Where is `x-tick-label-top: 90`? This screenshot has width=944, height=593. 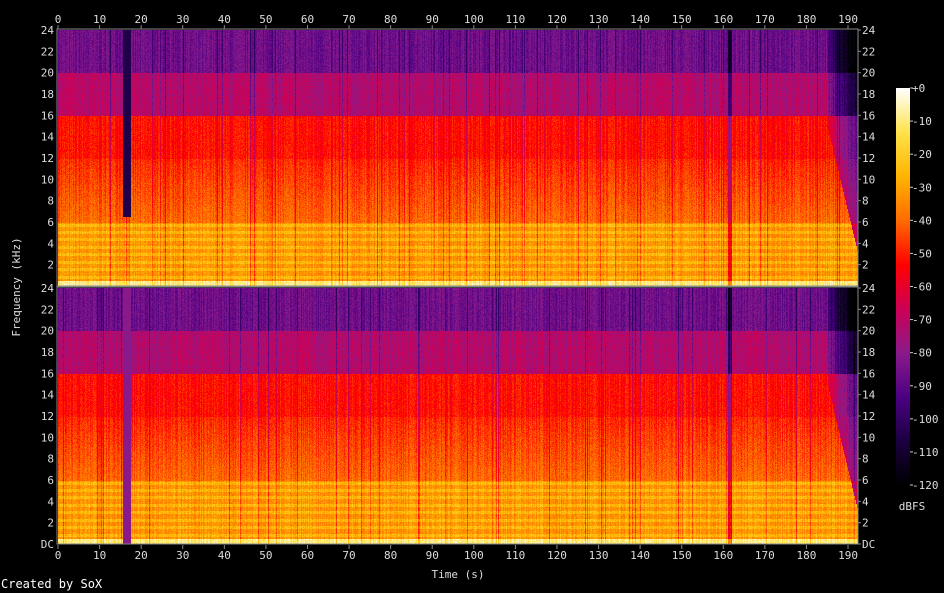
x-tick-label-top: 90 is located at coordinates (432, 19).